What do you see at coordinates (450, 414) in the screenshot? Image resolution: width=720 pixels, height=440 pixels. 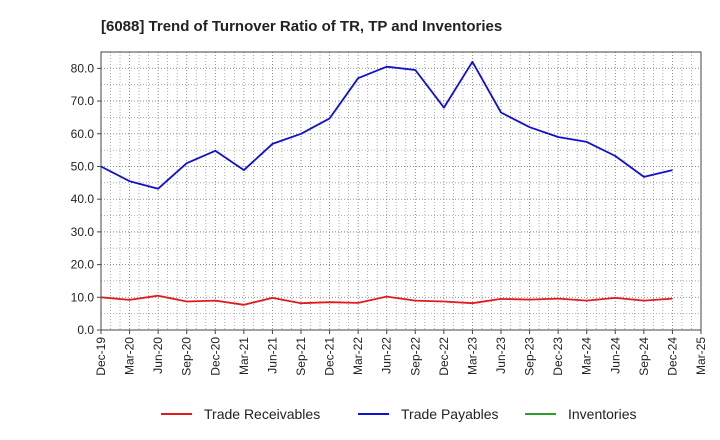 I see `legend-label-1: Trade Payables` at bounding box center [450, 414].